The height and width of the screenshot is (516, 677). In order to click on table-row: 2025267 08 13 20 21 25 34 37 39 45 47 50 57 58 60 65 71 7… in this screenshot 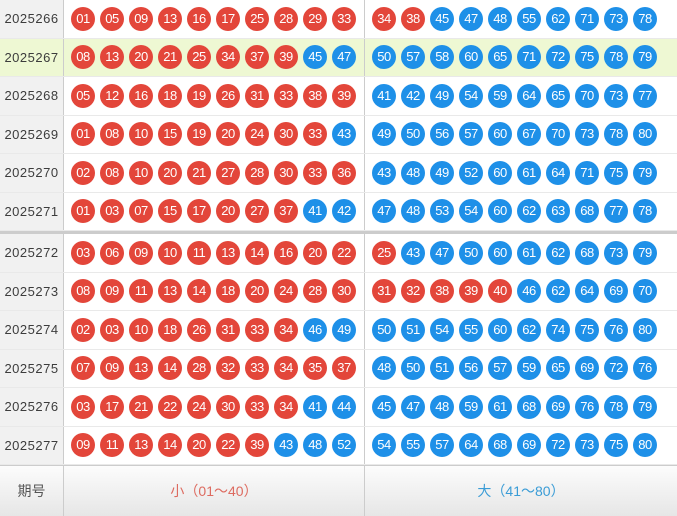, I will do `click(338, 57)`.